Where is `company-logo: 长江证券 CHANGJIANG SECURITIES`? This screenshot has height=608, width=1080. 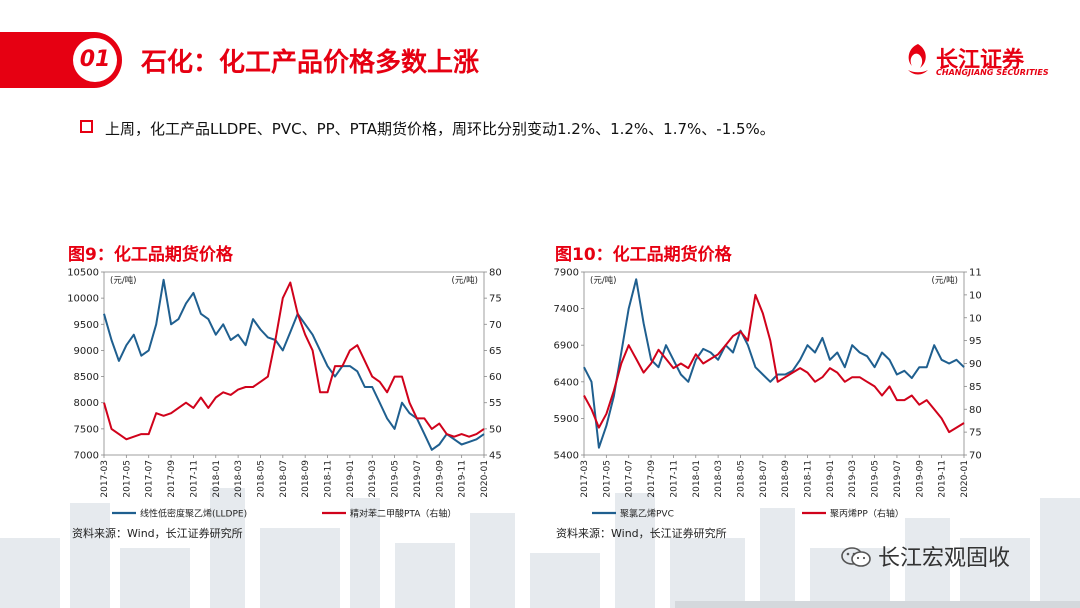 company-logo: 长江证券 CHANGJIANG SECURITIES is located at coordinates (976, 60).